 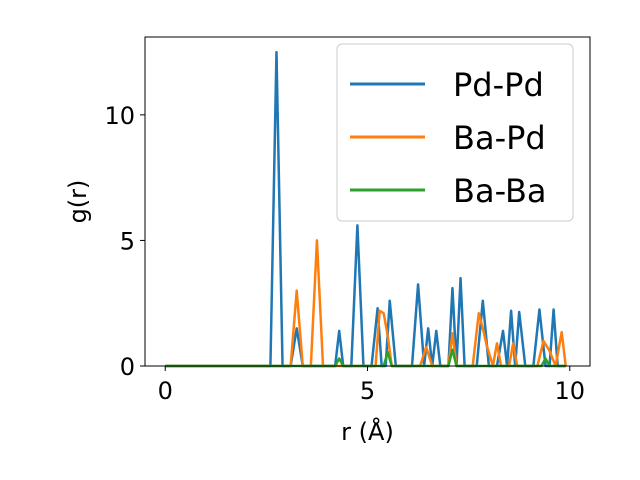 I want to click on y-tick-label: 5, so click(x=127, y=241).